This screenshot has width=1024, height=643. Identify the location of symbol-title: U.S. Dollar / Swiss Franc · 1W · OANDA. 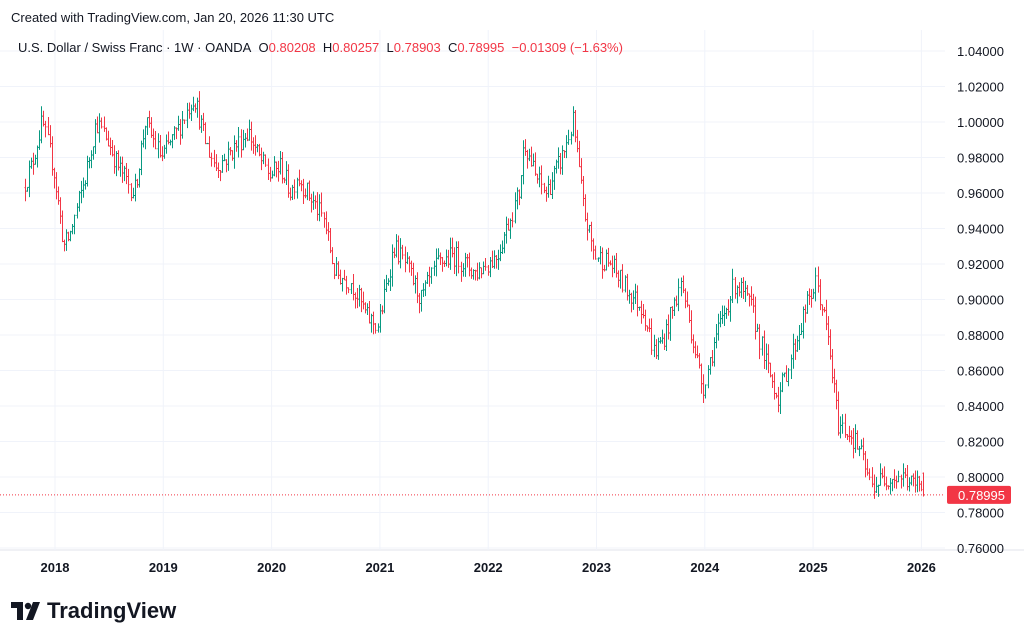
(135, 47).